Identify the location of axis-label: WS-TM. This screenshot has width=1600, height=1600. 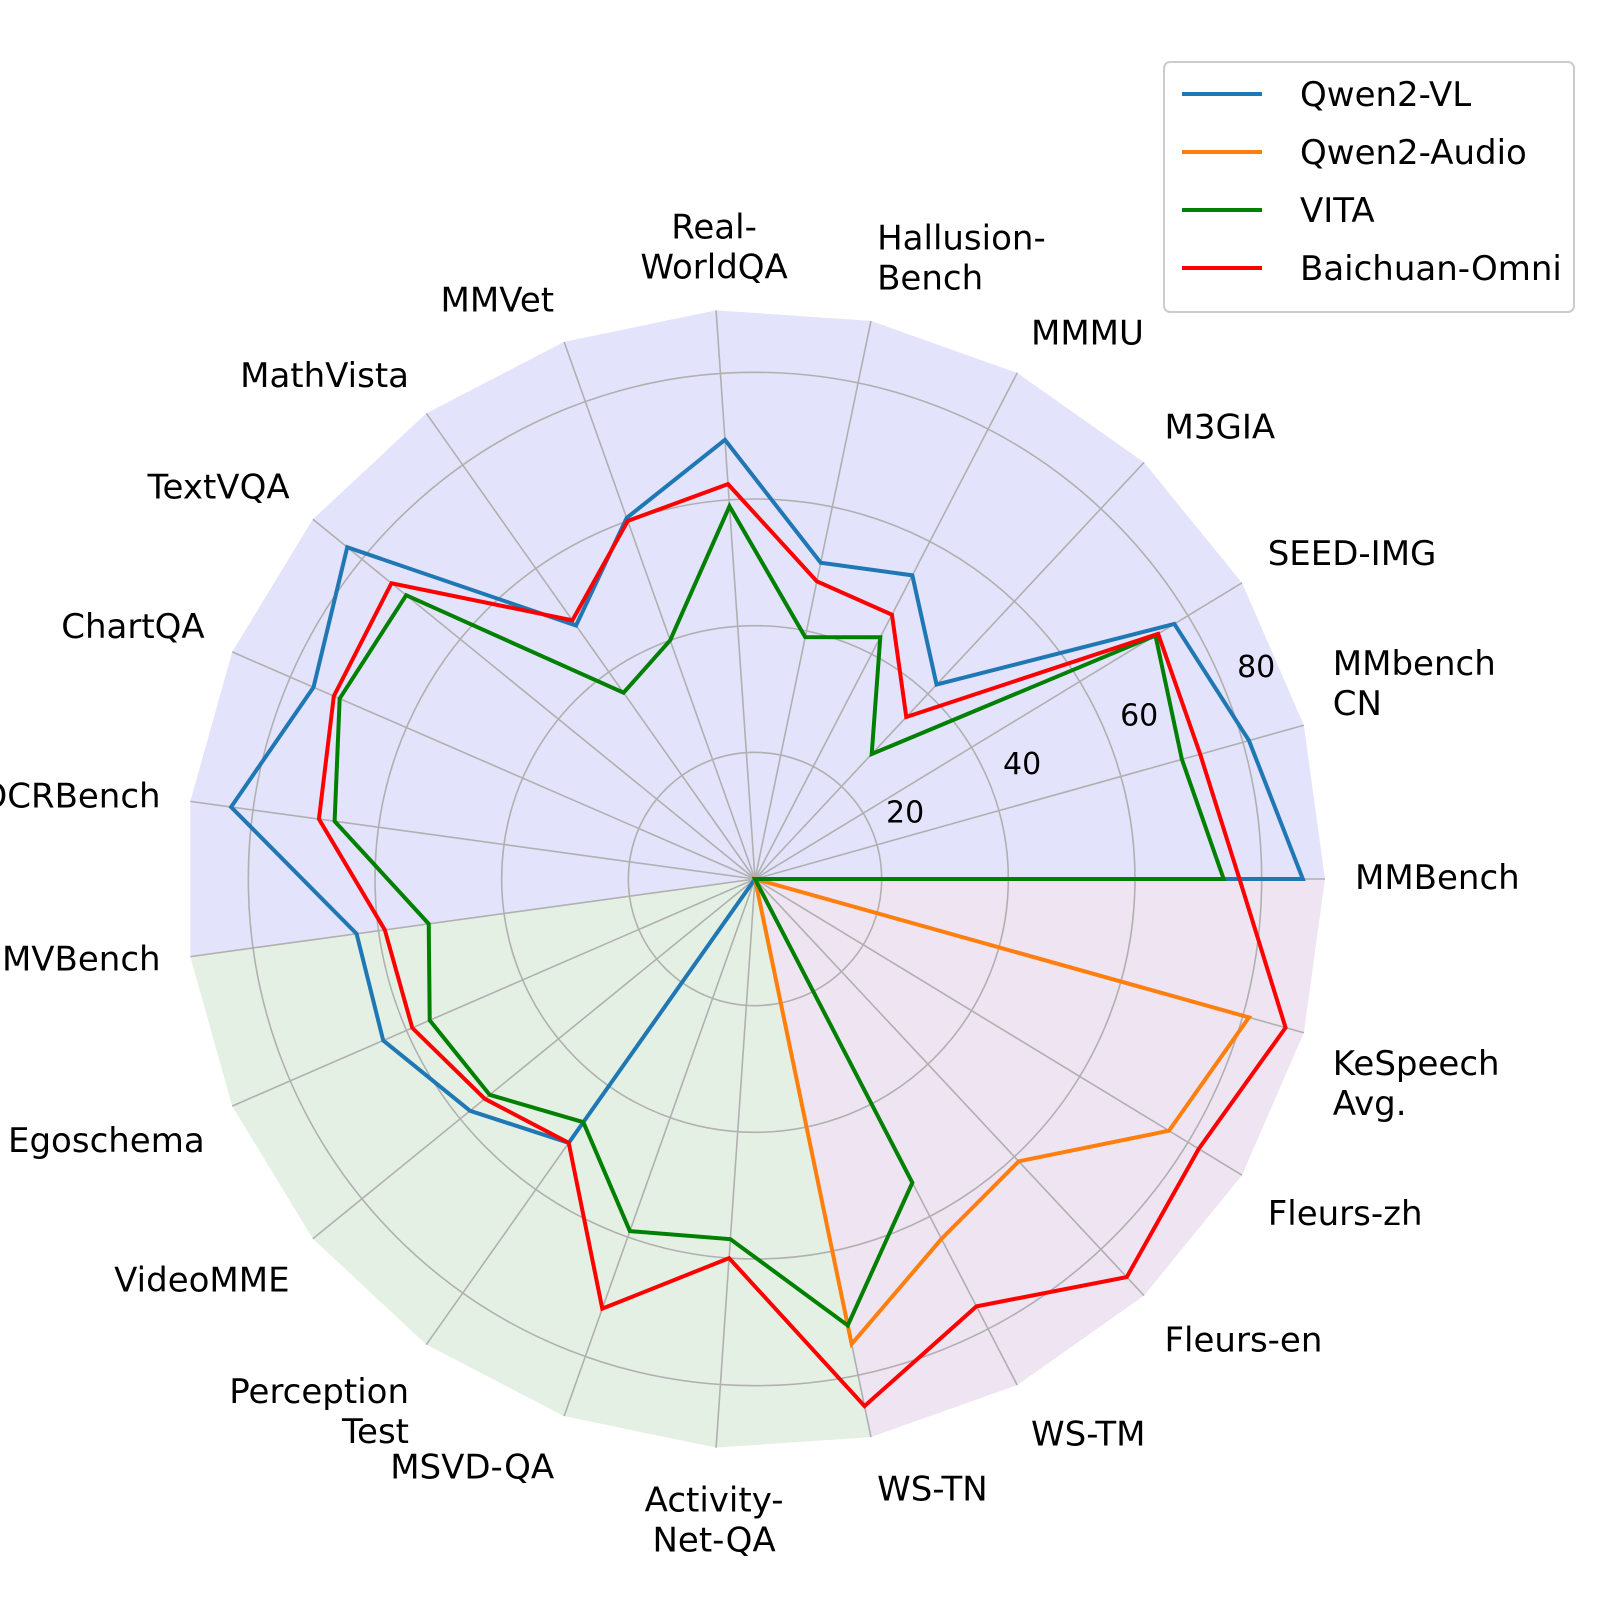
(1088, 1435).